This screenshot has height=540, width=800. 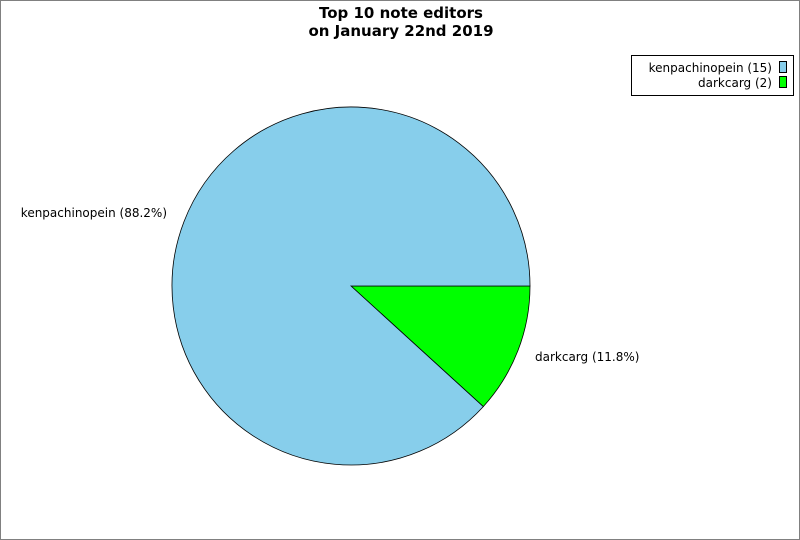 What do you see at coordinates (735, 83) in the screenshot?
I see `legend-label-darkcarg: darkcarg (2)` at bounding box center [735, 83].